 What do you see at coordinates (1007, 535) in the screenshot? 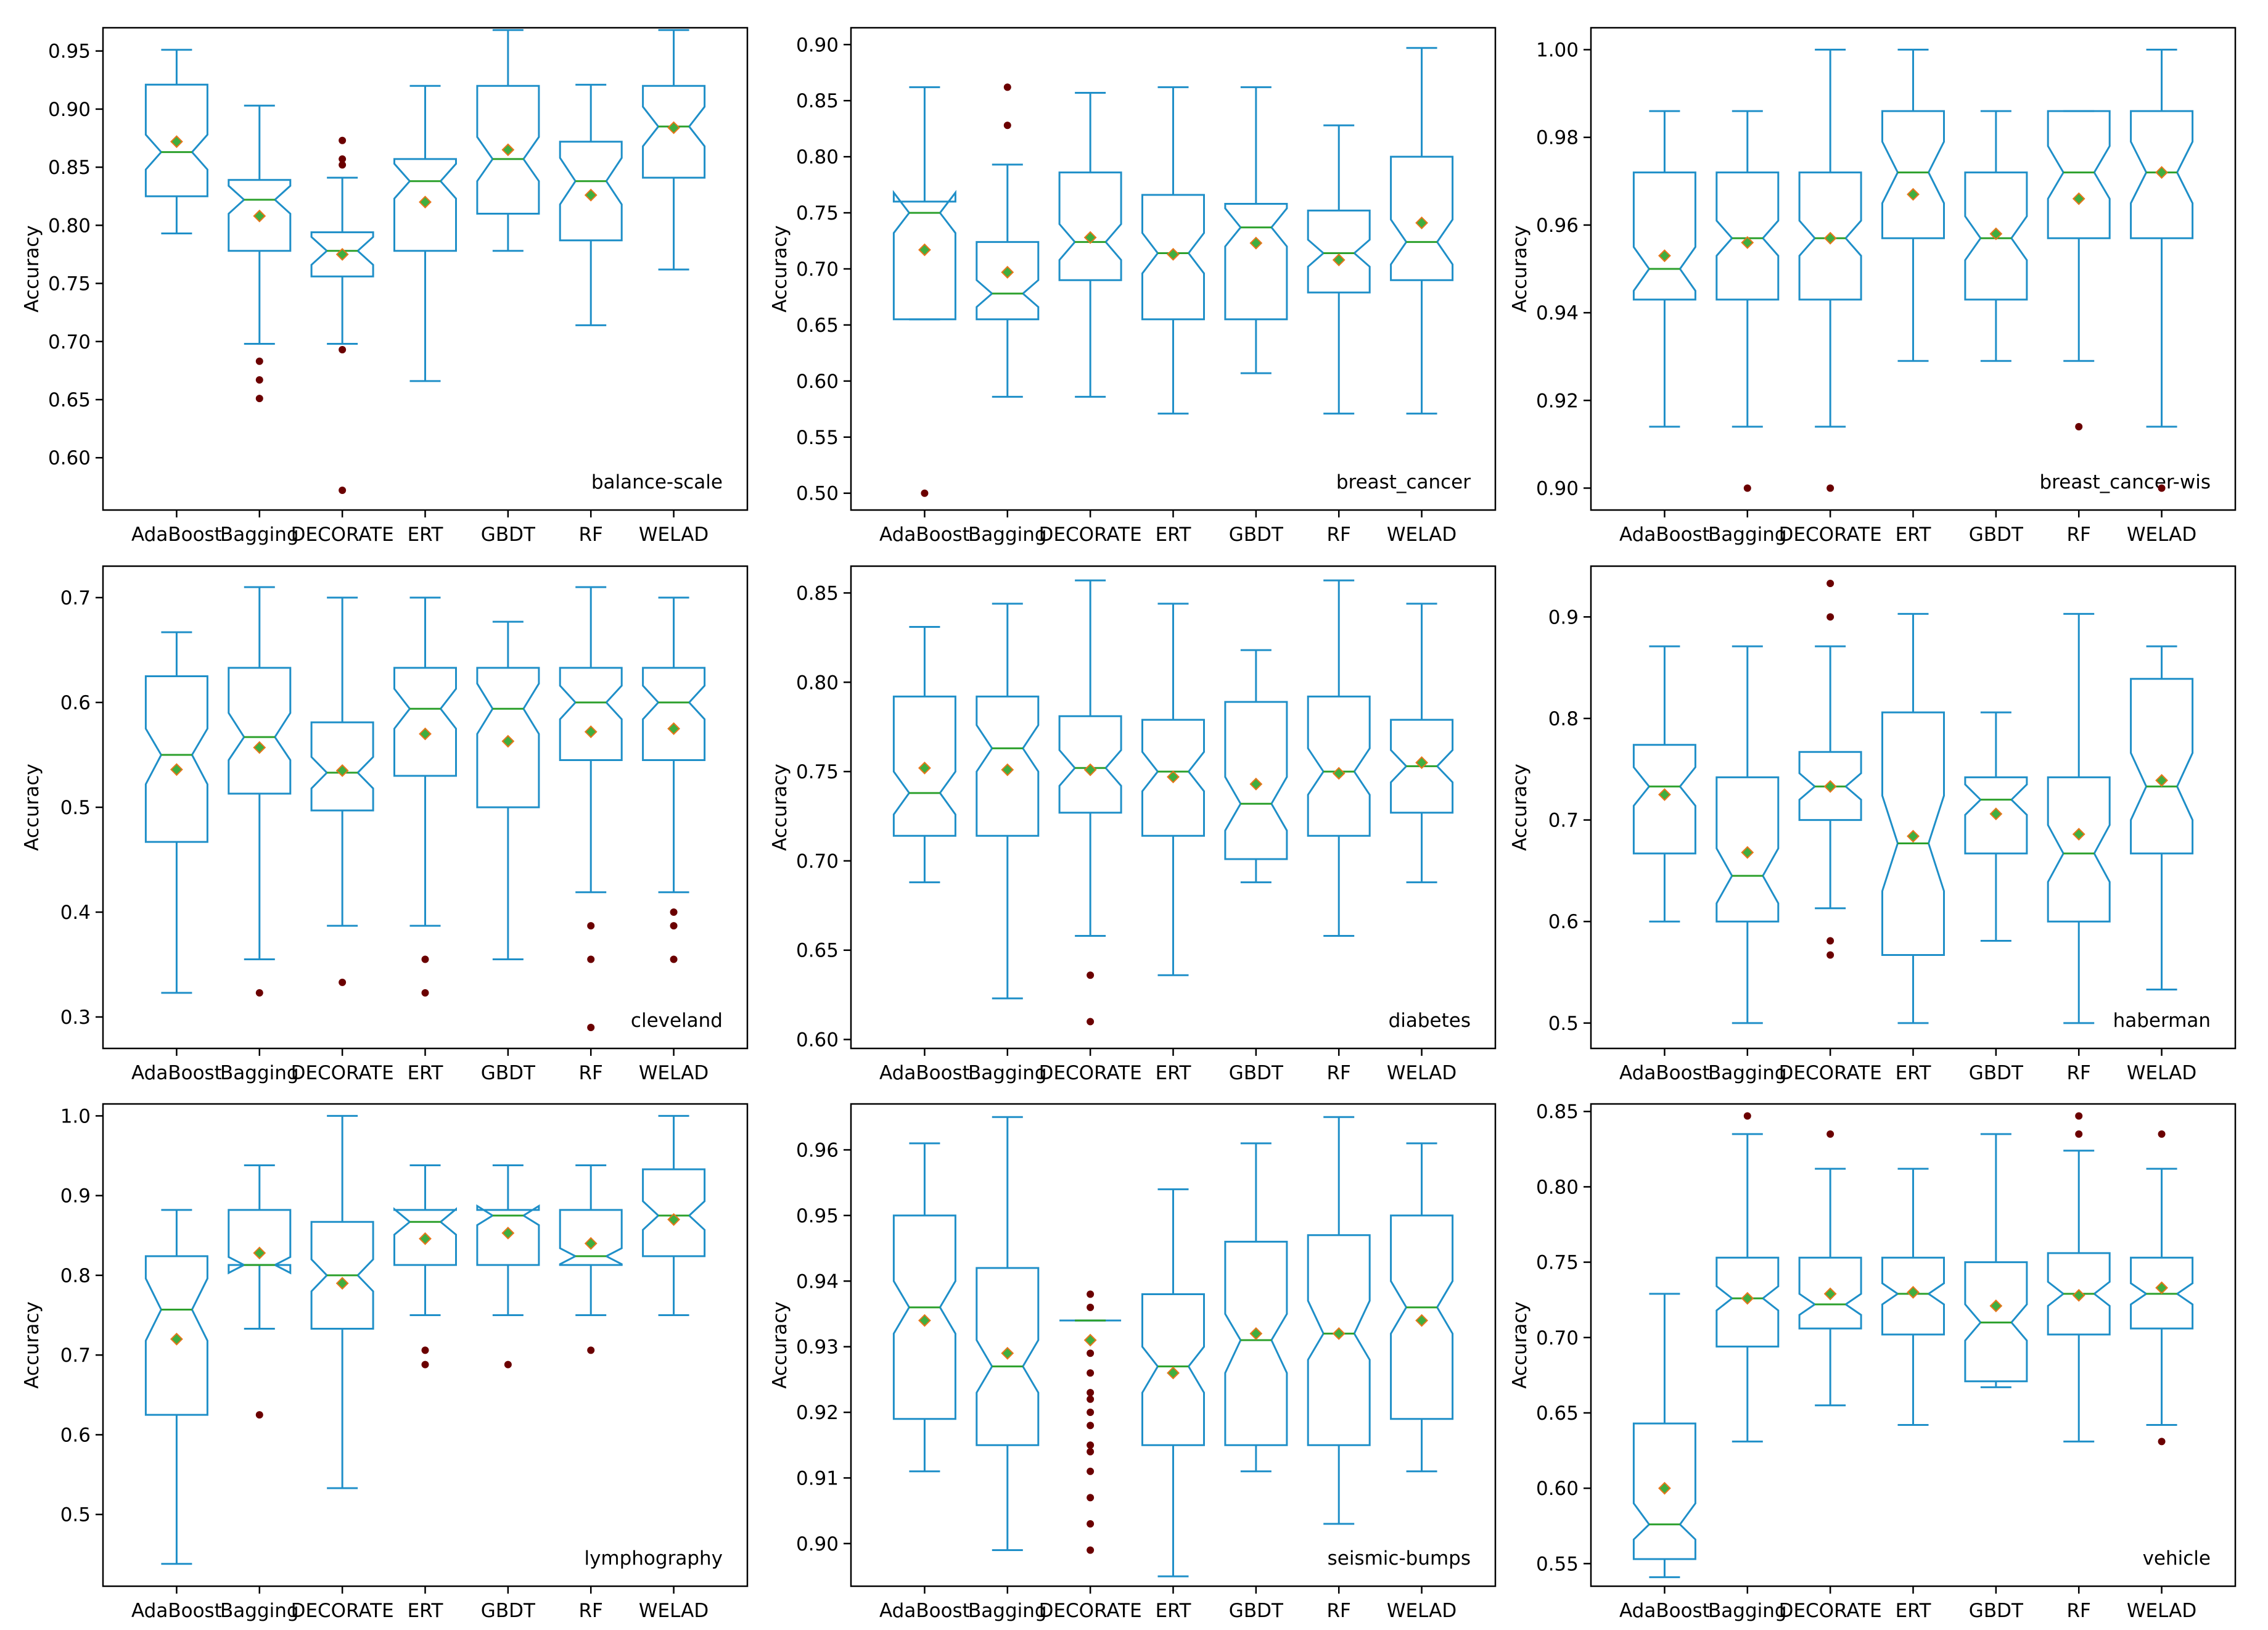
I see `x-tick-label-bagging: Bagging` at bounding box center [1007, 535].